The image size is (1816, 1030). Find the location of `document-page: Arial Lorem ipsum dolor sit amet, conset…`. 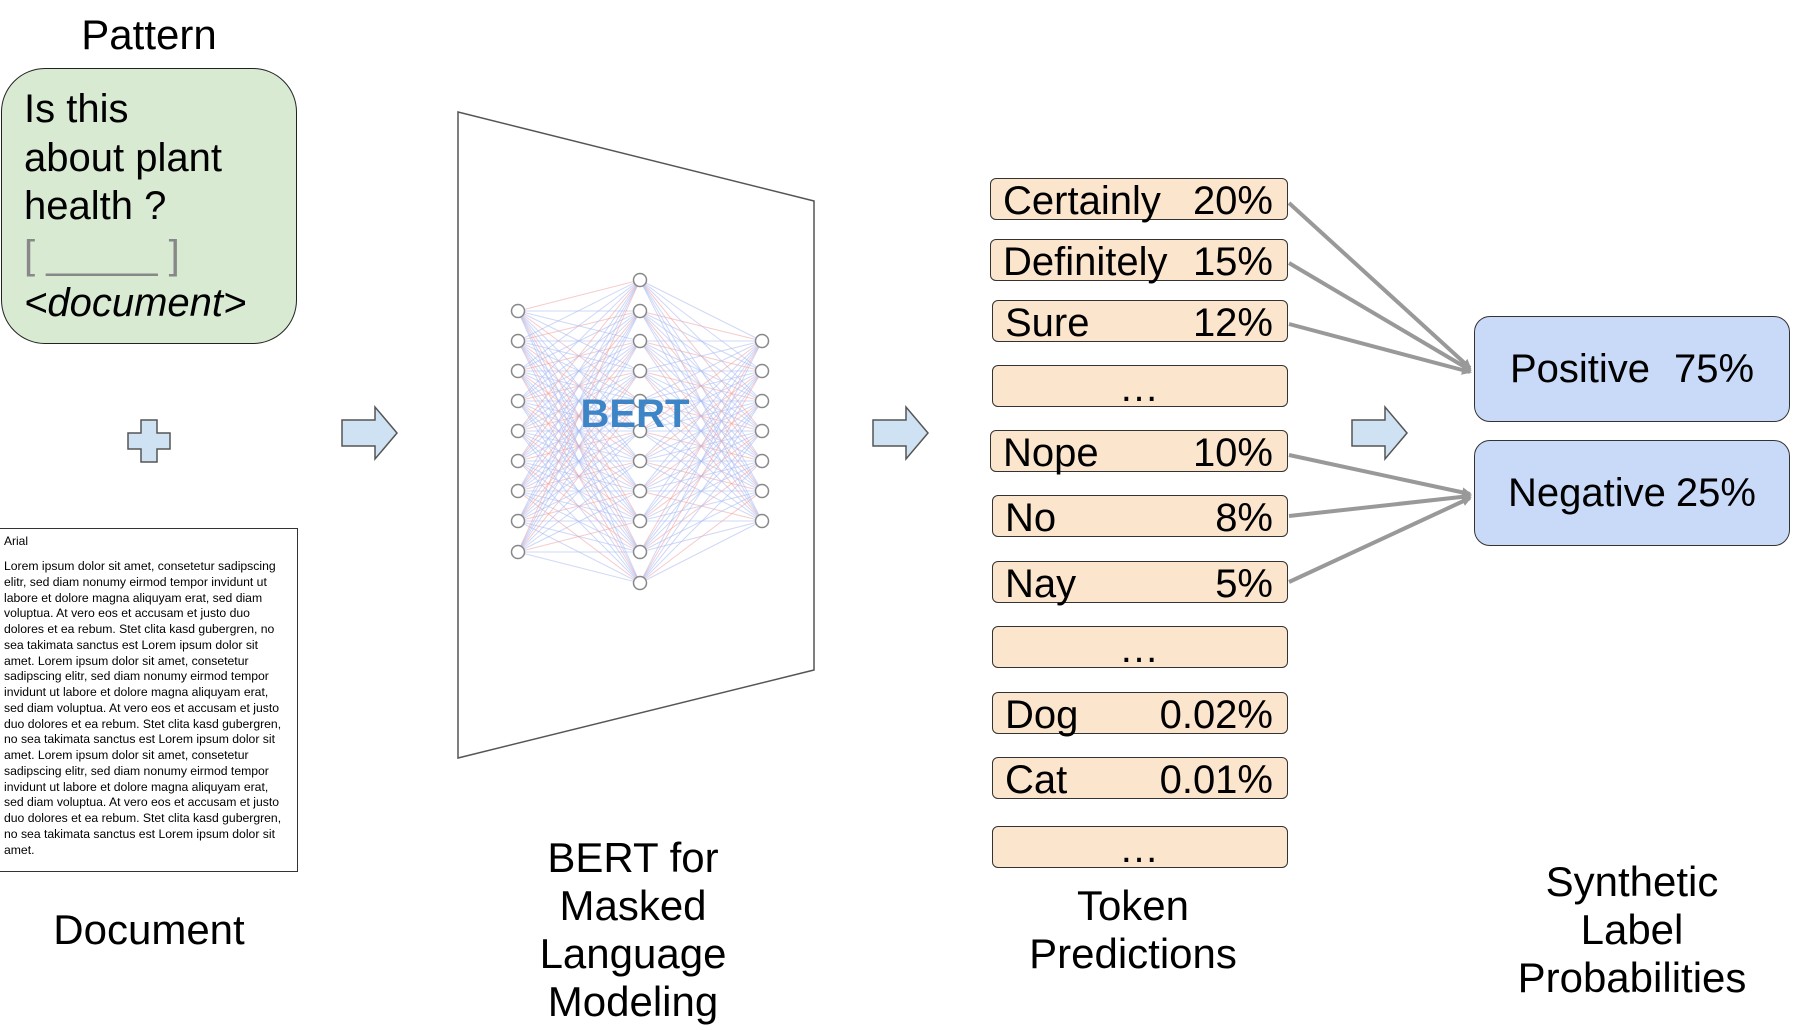

document-page: Arial Lorem ipsum dolor sit amet, conset… is located at coordinates (149, 700).